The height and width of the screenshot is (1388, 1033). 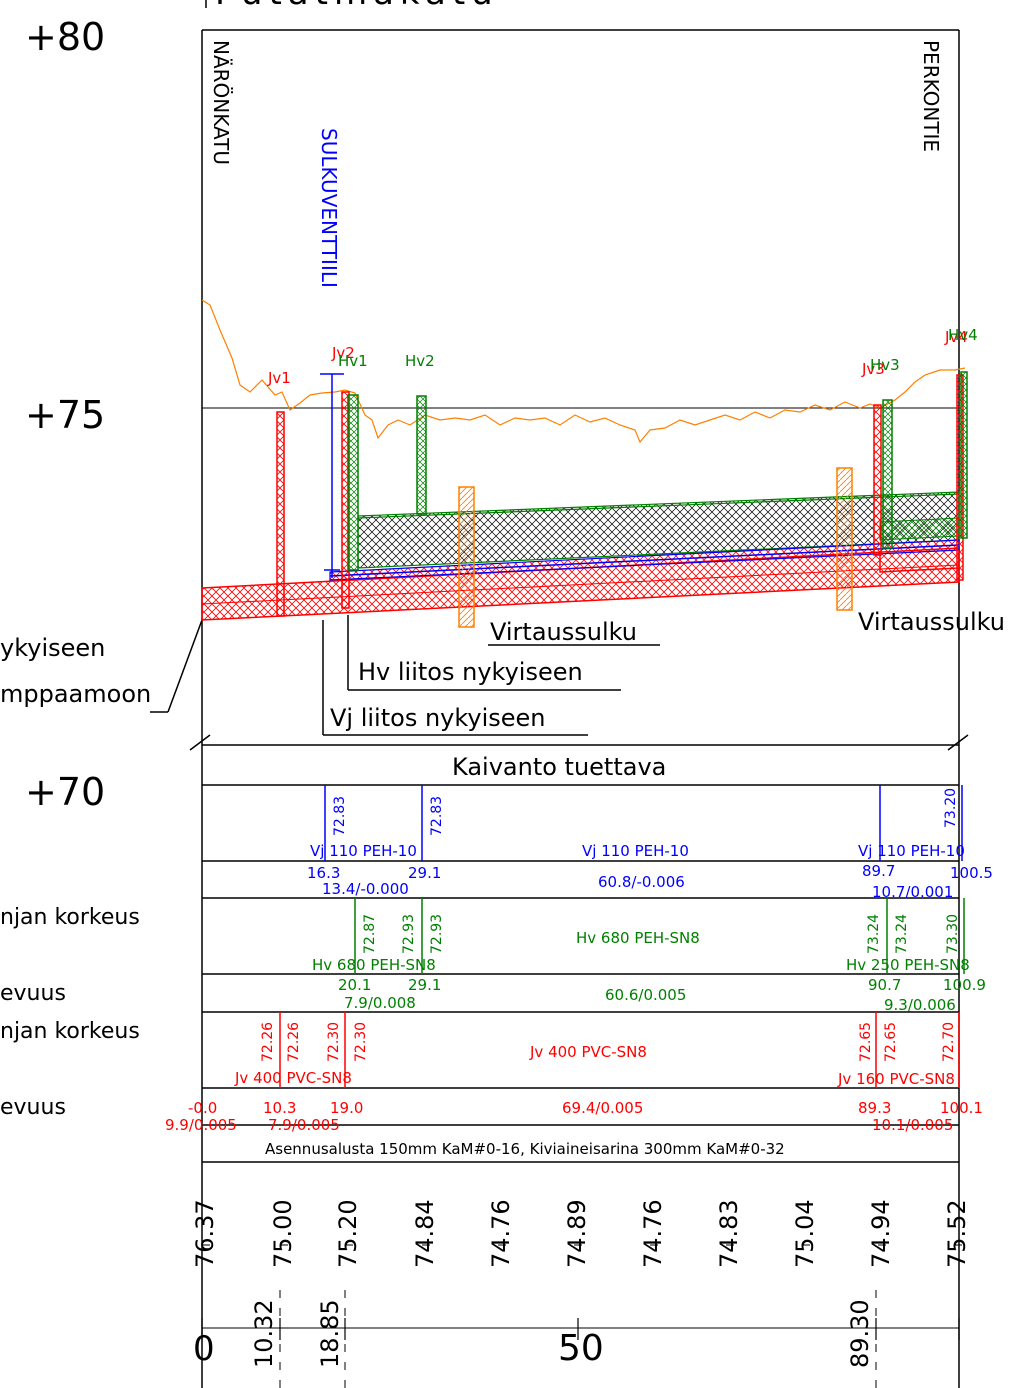 What do you see at coordinates (912, 1125) in the screenshot?
I see `jv-slope-right: 10.1/0.005` at bounding box center [912, 1125].